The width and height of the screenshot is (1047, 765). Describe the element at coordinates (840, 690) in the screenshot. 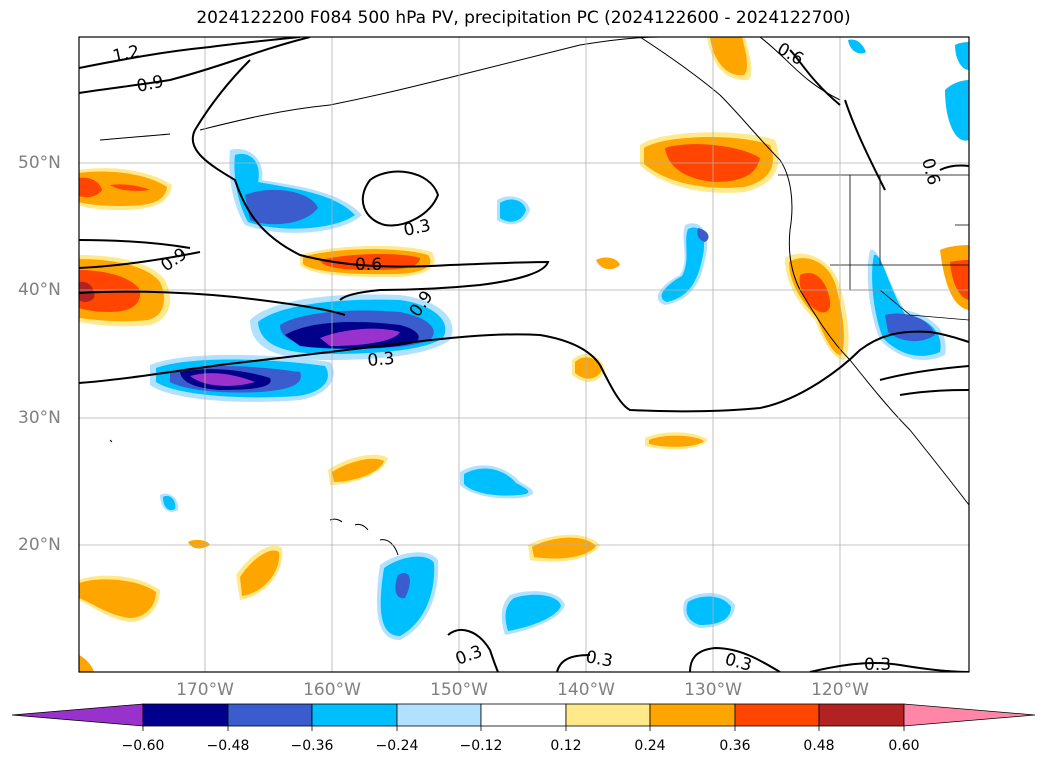

I see `lon-label: 120°W` at that location.